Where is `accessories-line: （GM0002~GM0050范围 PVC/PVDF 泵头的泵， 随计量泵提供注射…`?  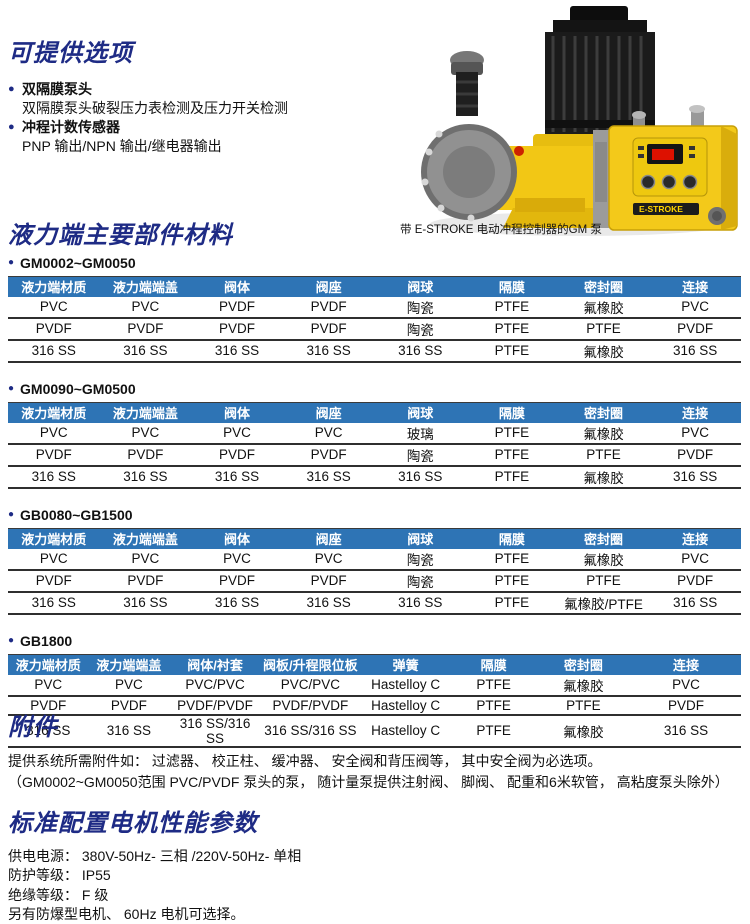 accessories-line: （GM0002~GM0050范围 PVC/PVDF 泵头的泵， 随计量泵提供注射… is located at coordinates (368, 781).